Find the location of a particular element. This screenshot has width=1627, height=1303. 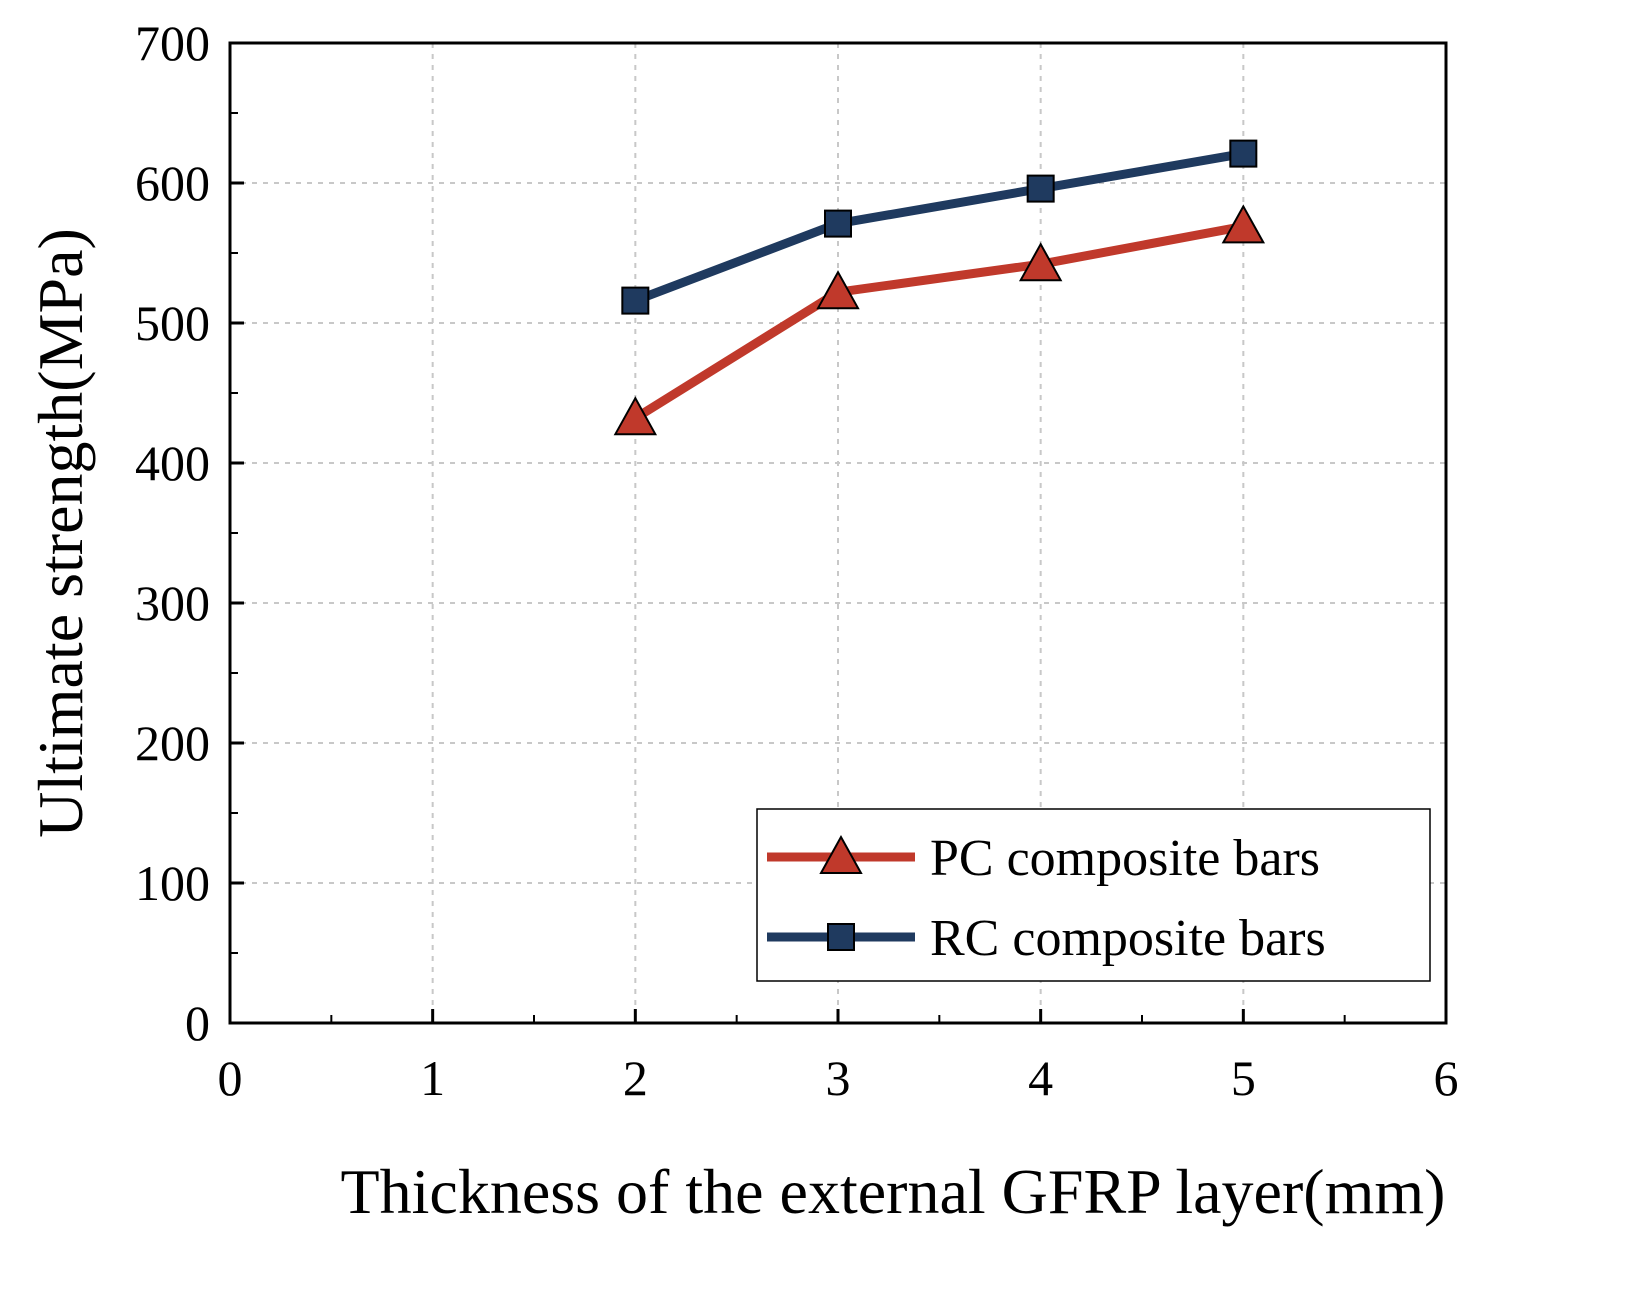

x-tick-label: 1 is located at coordinates (432, 1078).